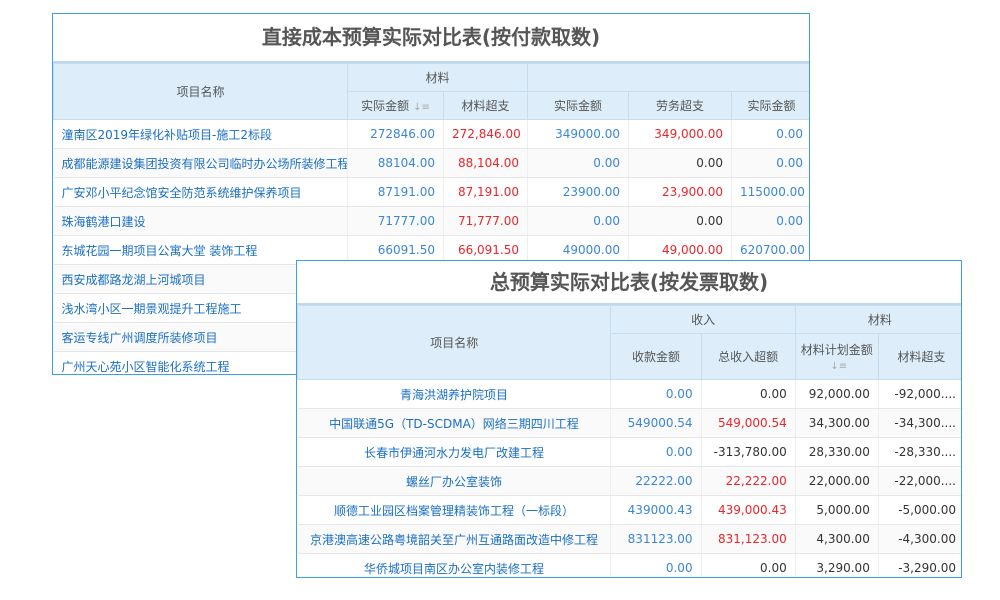 This screenshot has height=600, width=1000. What do you see at coordinates (486, 192) in the screenshot?
I see `cell-c2: 87,191.00` at bounding box center [486, 192].